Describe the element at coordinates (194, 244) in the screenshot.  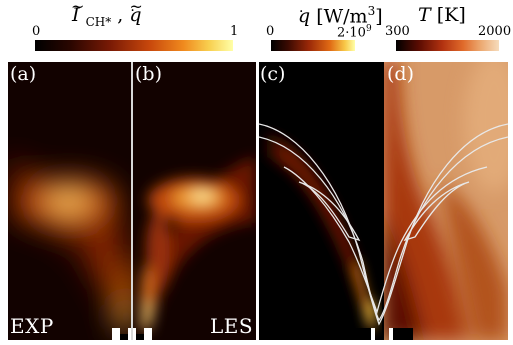
I see `panel-b-image` at that location.